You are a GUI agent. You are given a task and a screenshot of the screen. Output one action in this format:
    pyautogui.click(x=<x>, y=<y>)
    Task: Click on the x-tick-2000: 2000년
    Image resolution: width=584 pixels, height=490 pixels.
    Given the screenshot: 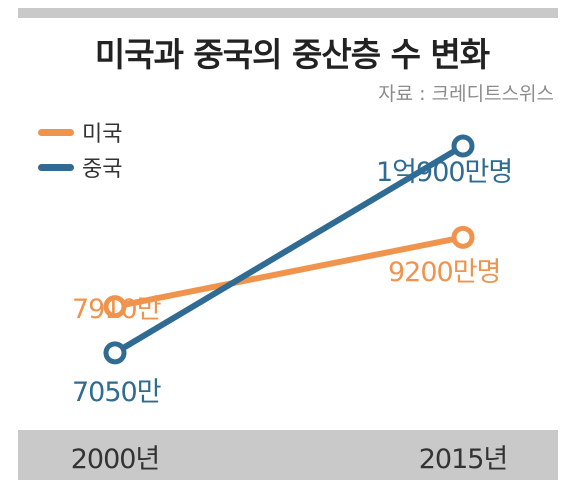 What is the action you would take?
    pyautogui.click(x=115, y=459)
    